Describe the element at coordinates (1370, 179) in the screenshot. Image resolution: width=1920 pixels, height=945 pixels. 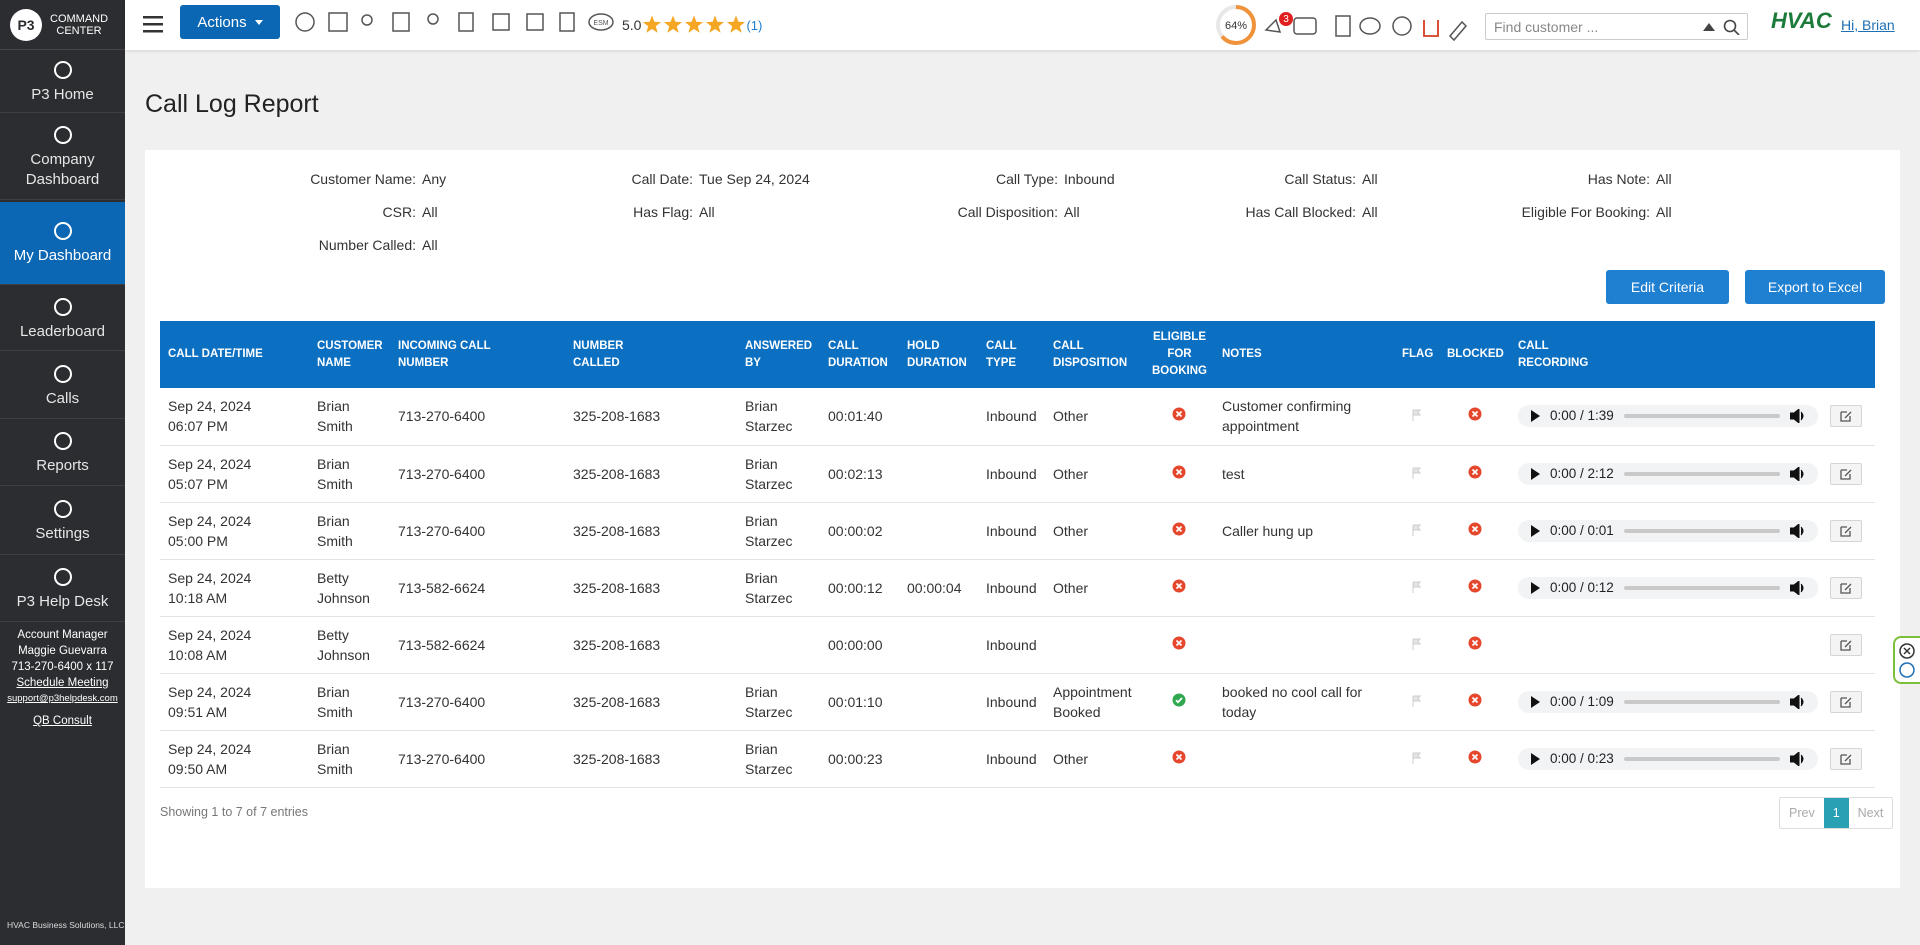
I see `criteria-value: All` at that location.